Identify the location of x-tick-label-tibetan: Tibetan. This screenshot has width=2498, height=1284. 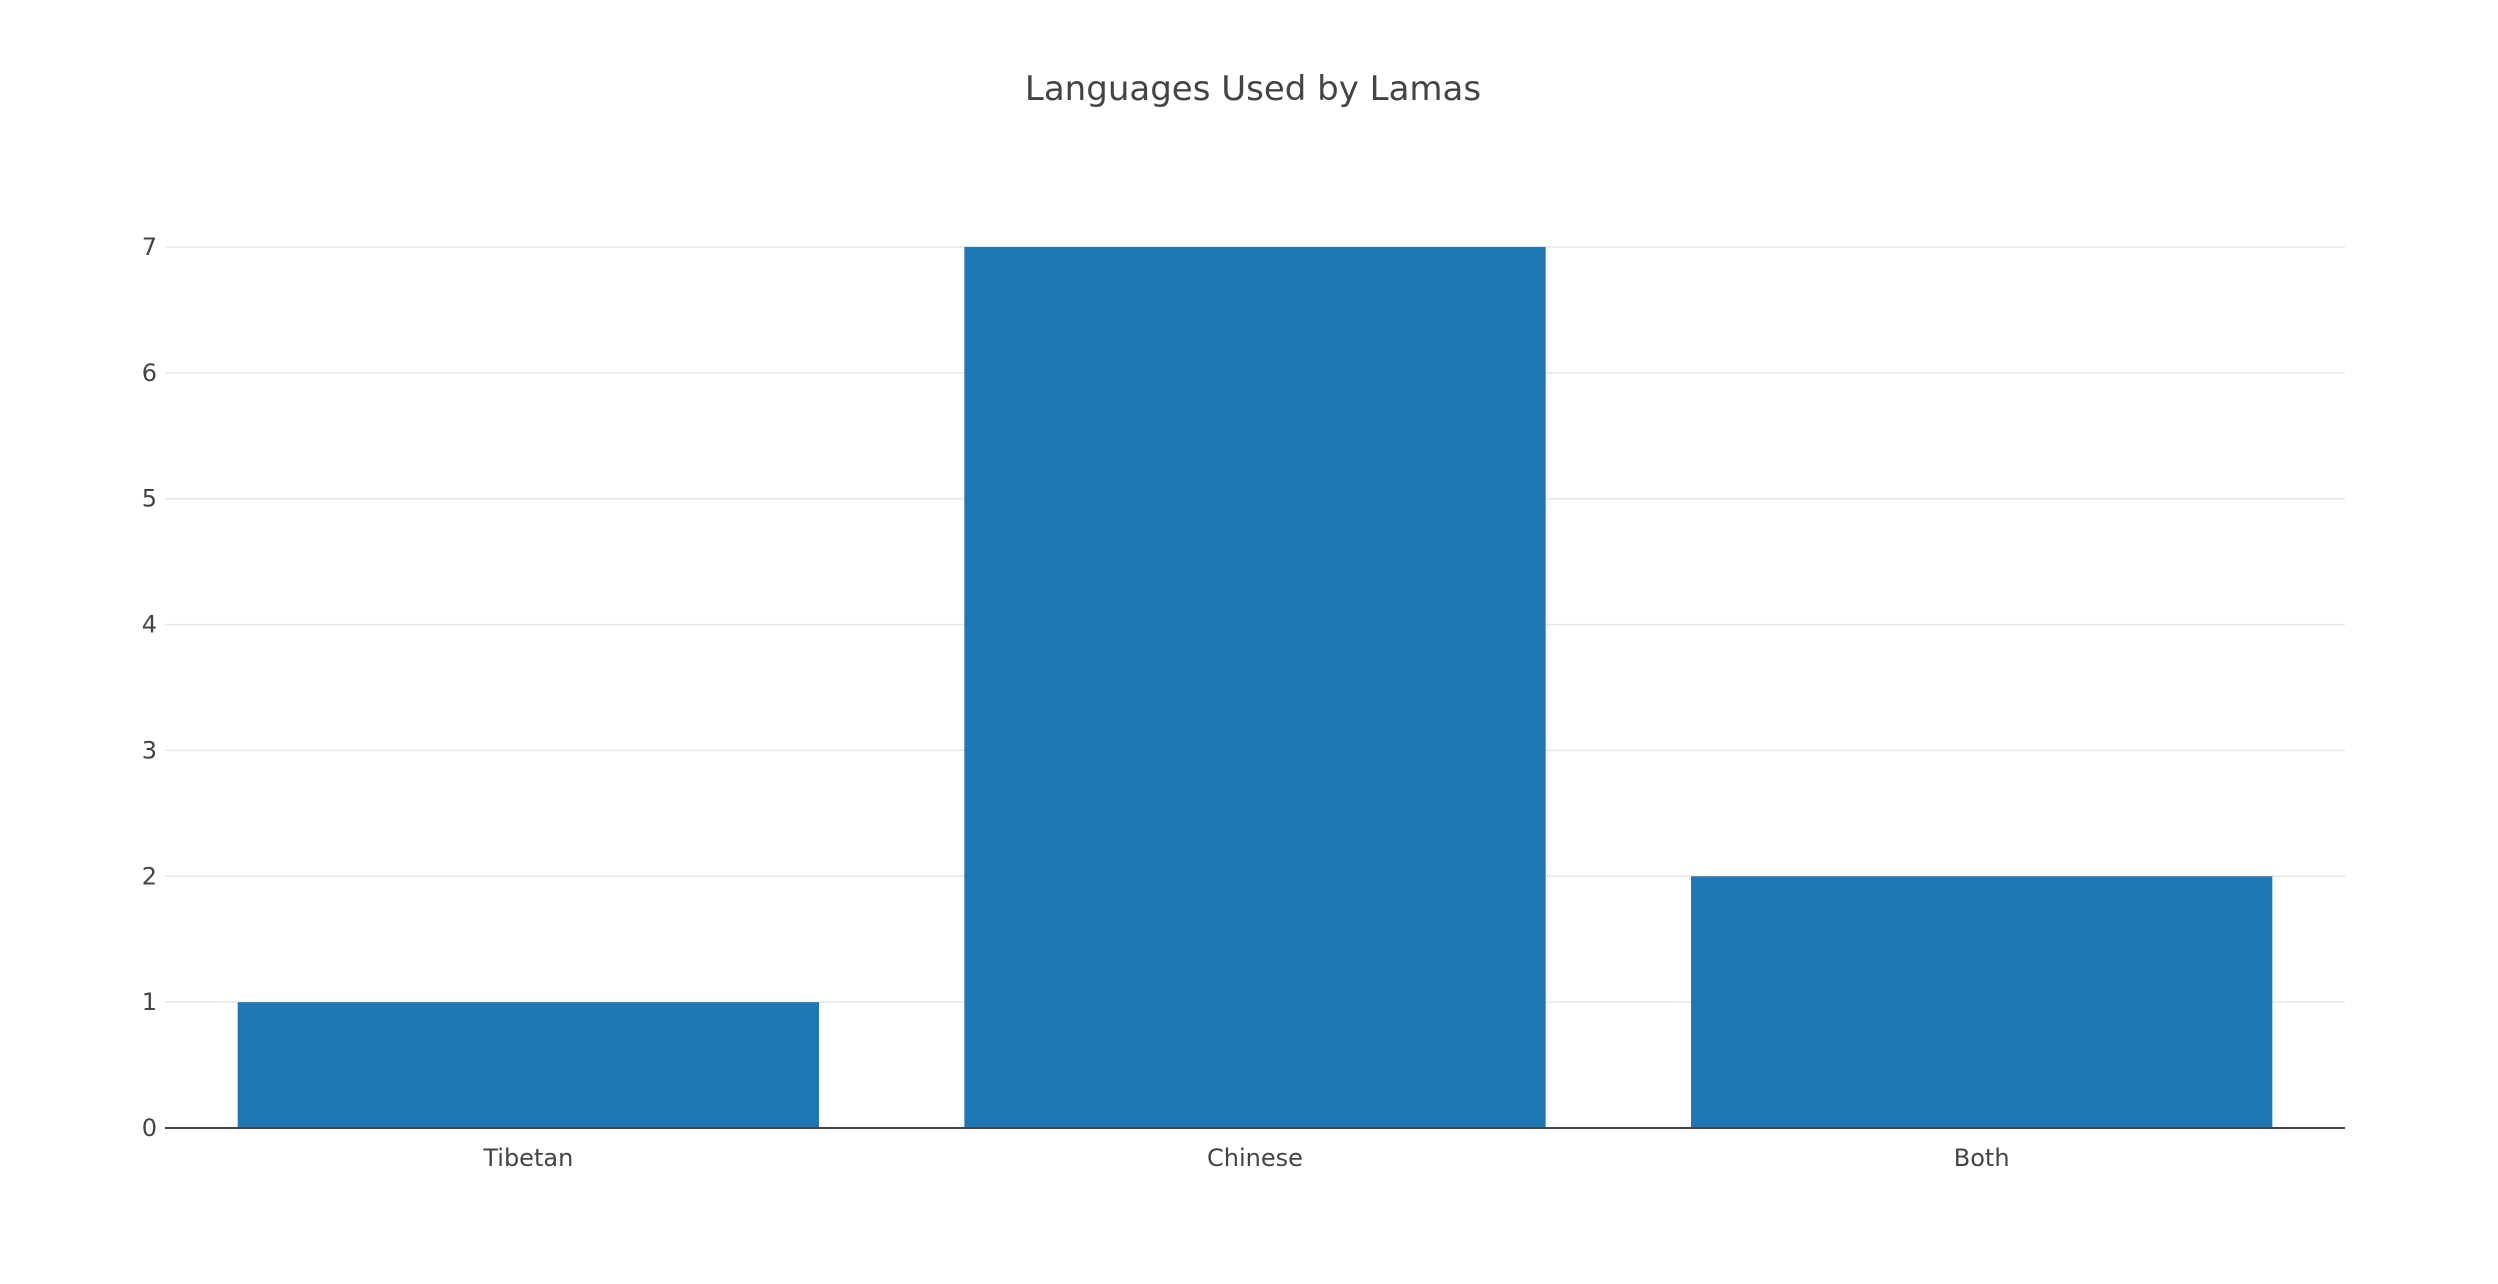
(527, 1158).